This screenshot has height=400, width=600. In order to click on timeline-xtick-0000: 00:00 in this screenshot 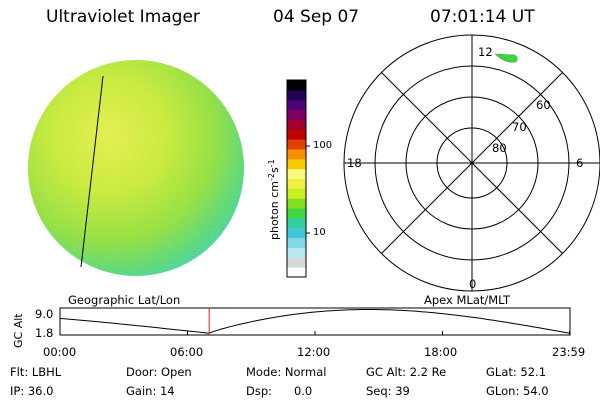, I will do `click(60, 352)`.